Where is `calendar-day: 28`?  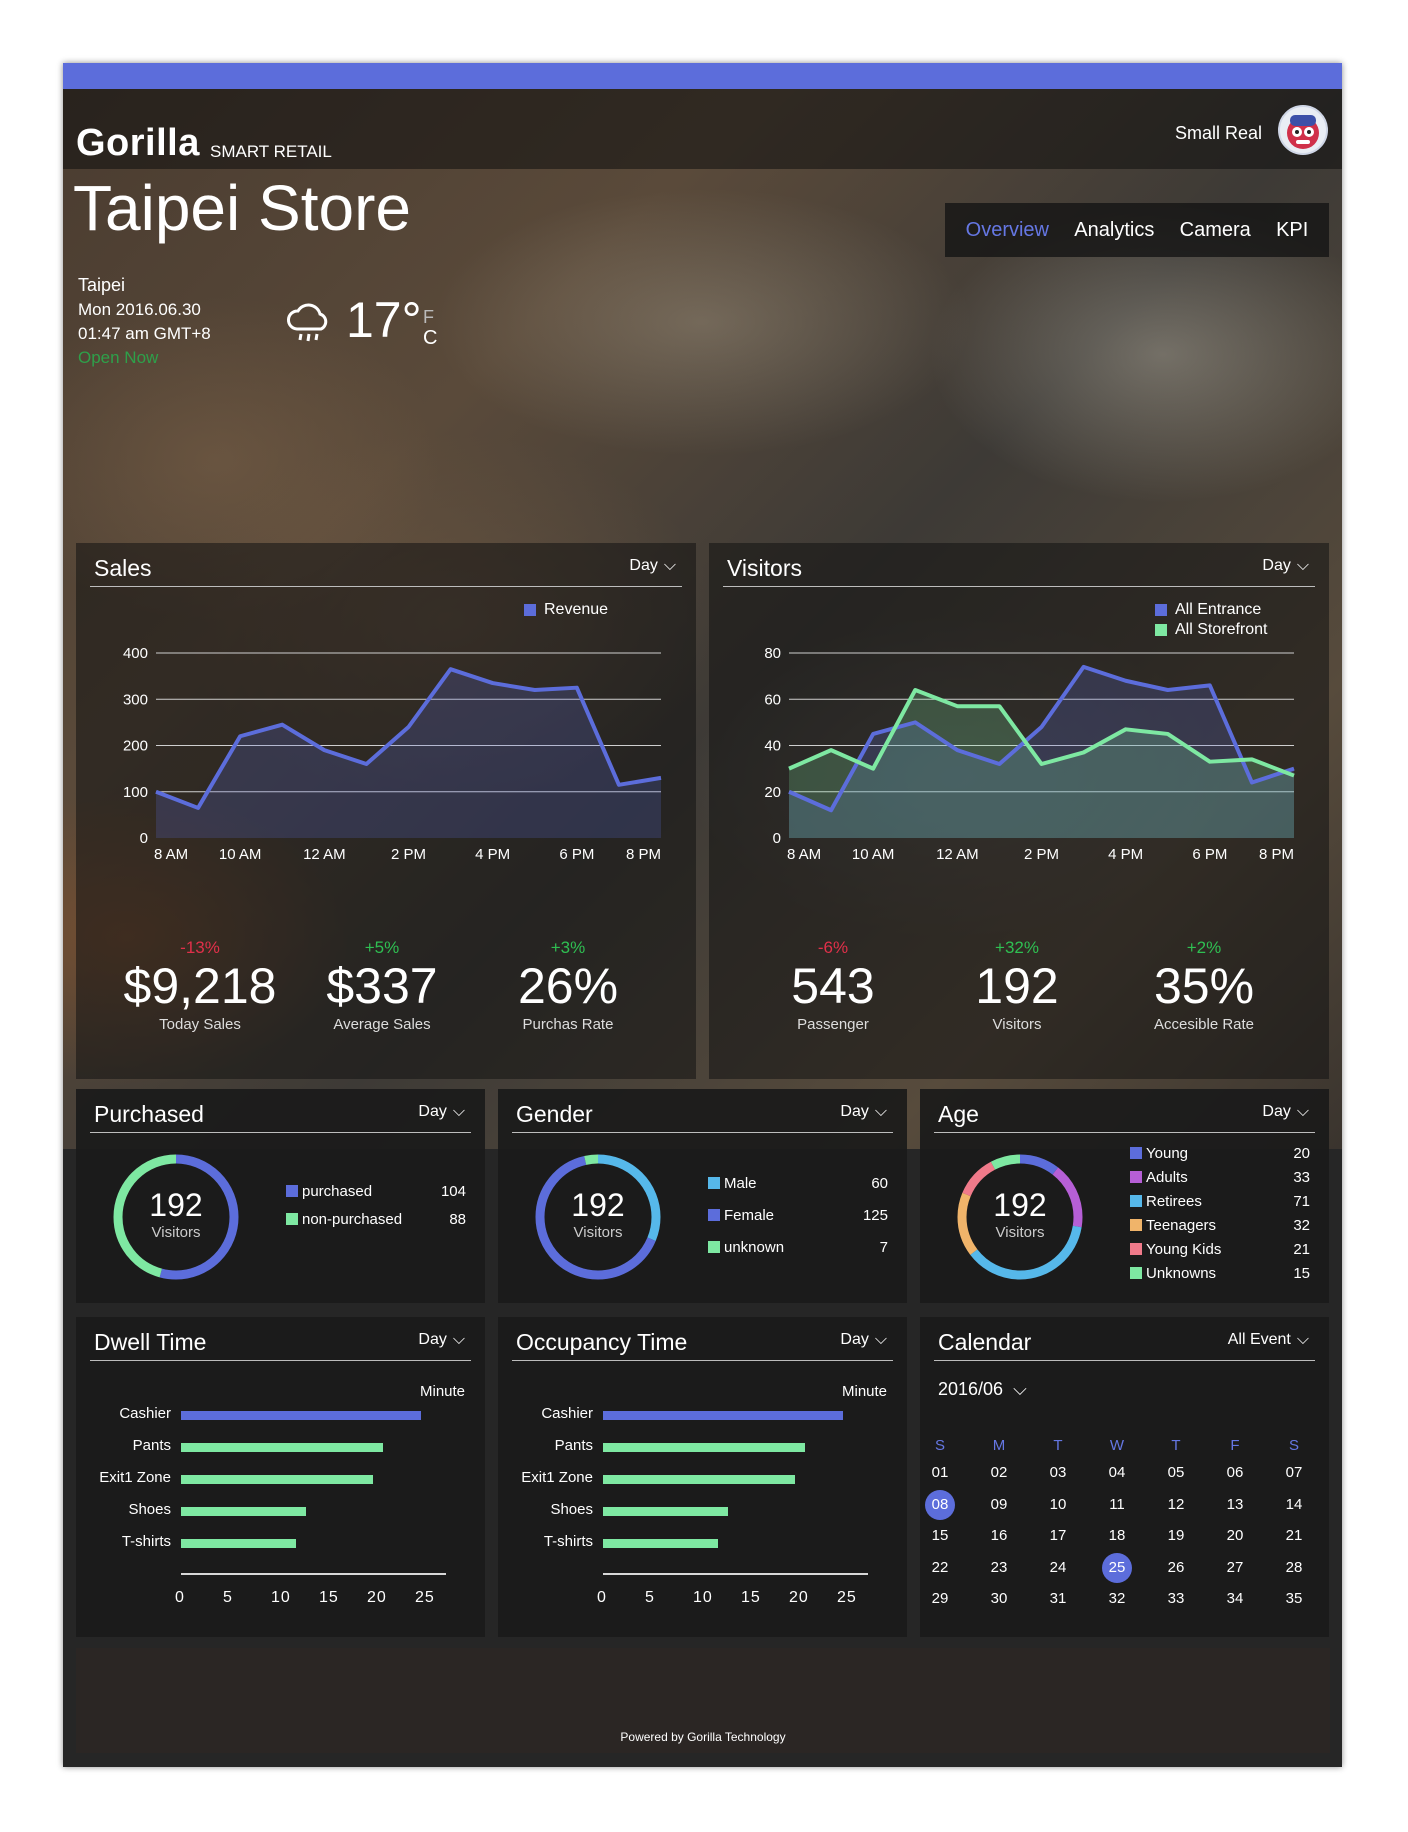
calendar-day: 28 is located at coordinates (1294, 1567).